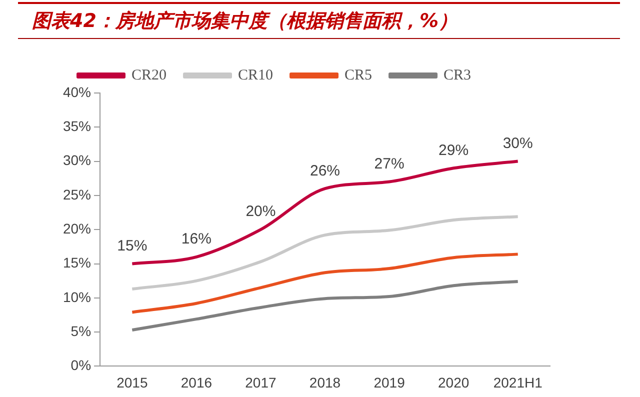  Describe the element at coordinates (77, 262) in the screenshot. I see `y-tick-label: 15%` at that location.